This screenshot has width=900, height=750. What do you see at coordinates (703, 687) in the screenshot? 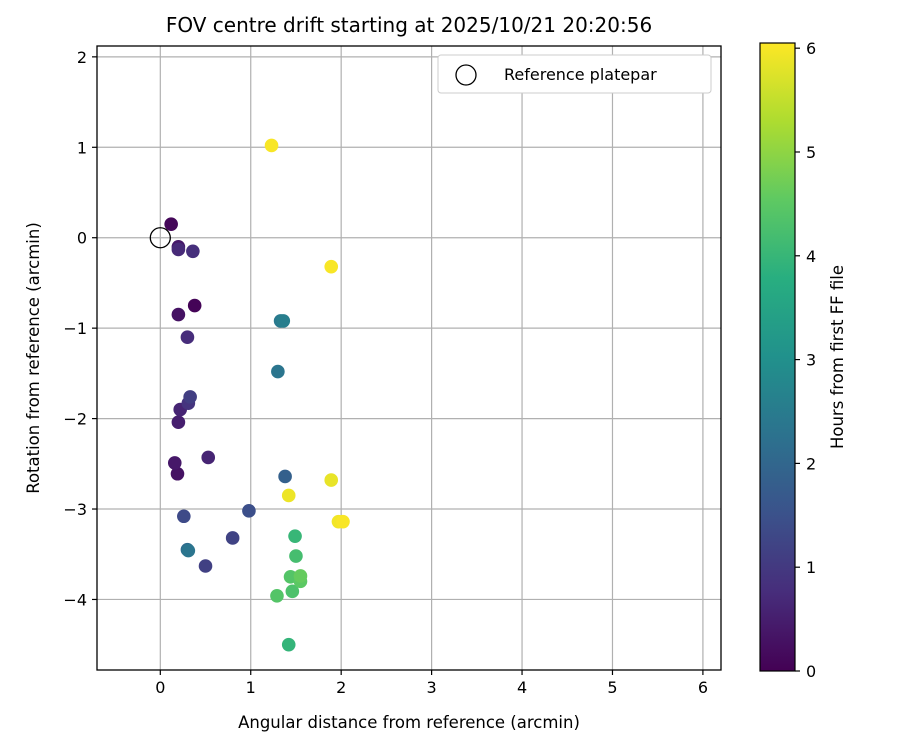
I see `x-tick-label: 6` at bounding box center [703, 687].